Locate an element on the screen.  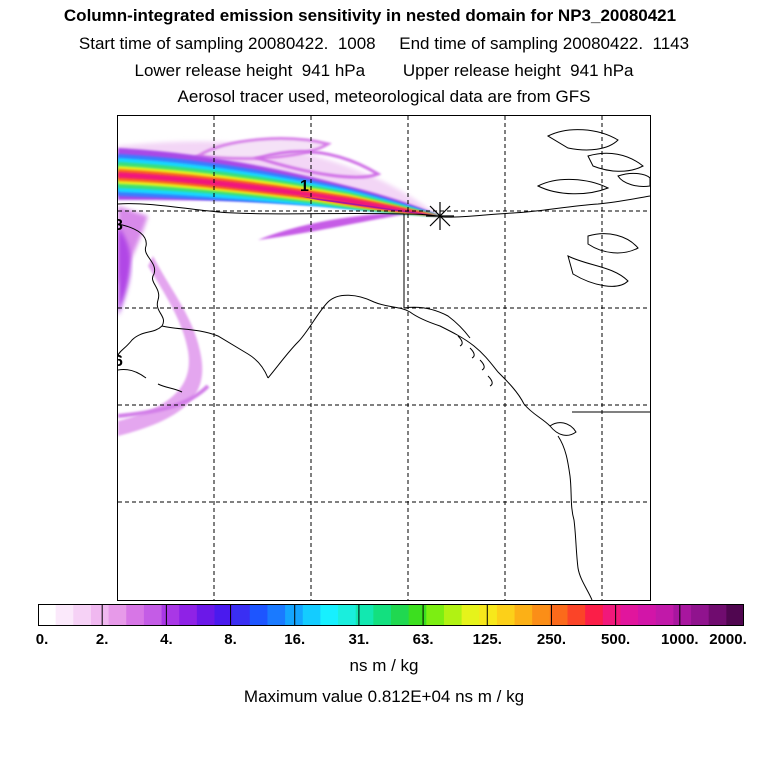
colorbar-tick-label: 8. is located at coordinates (230, 639).